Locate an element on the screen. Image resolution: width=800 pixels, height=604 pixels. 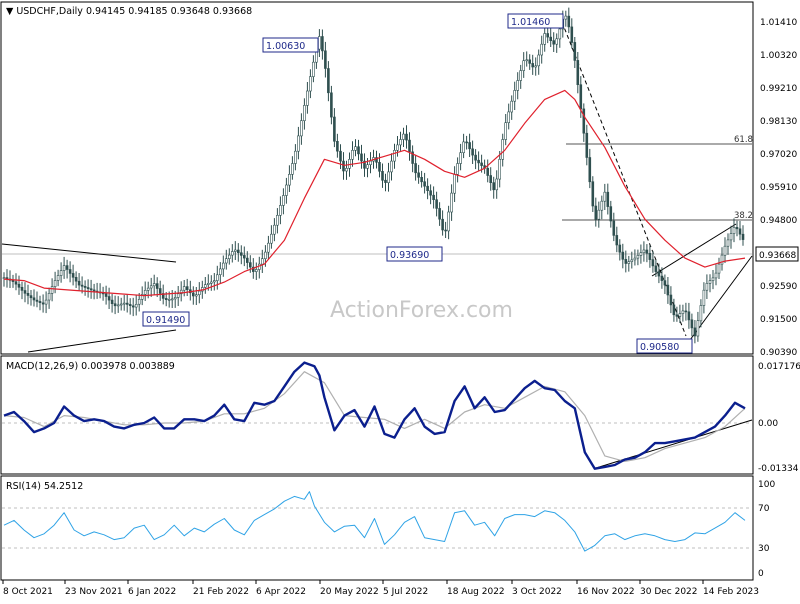
annotation-low-3: 0.90580 is located at coordinates (664, 346).